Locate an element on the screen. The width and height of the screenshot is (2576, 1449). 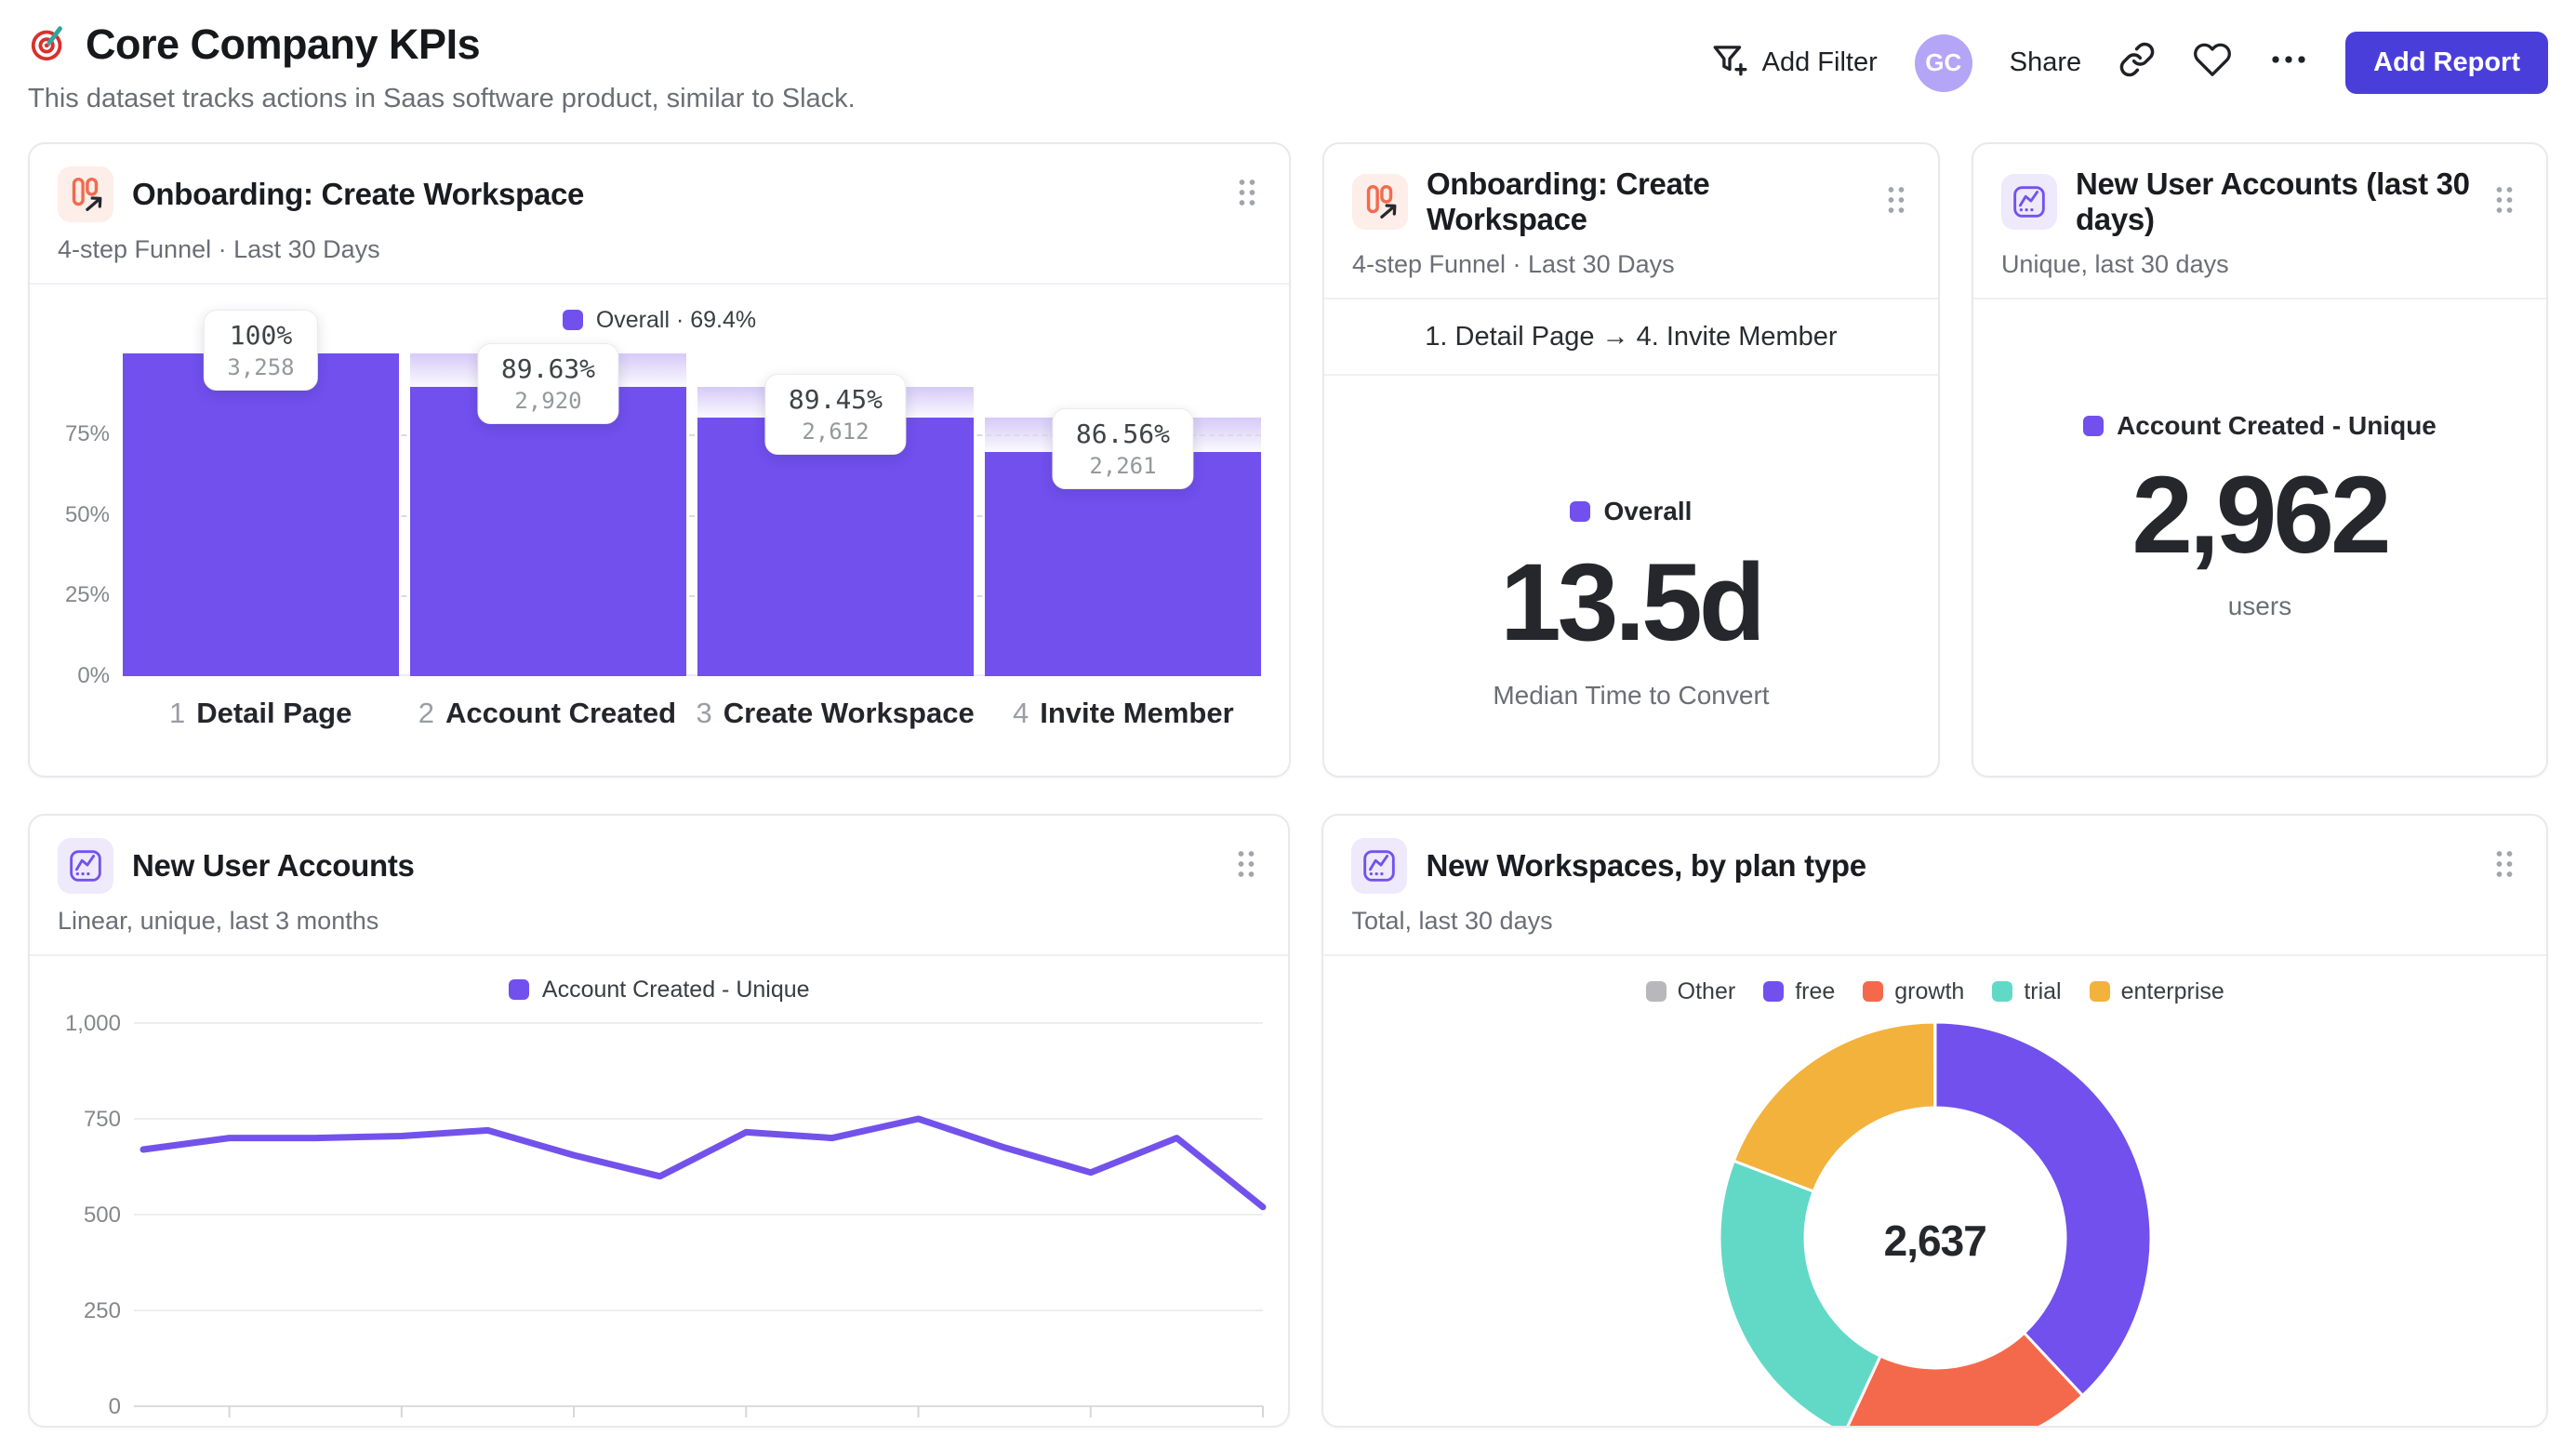
step-number: 3 is located at coordinates (704, 713).